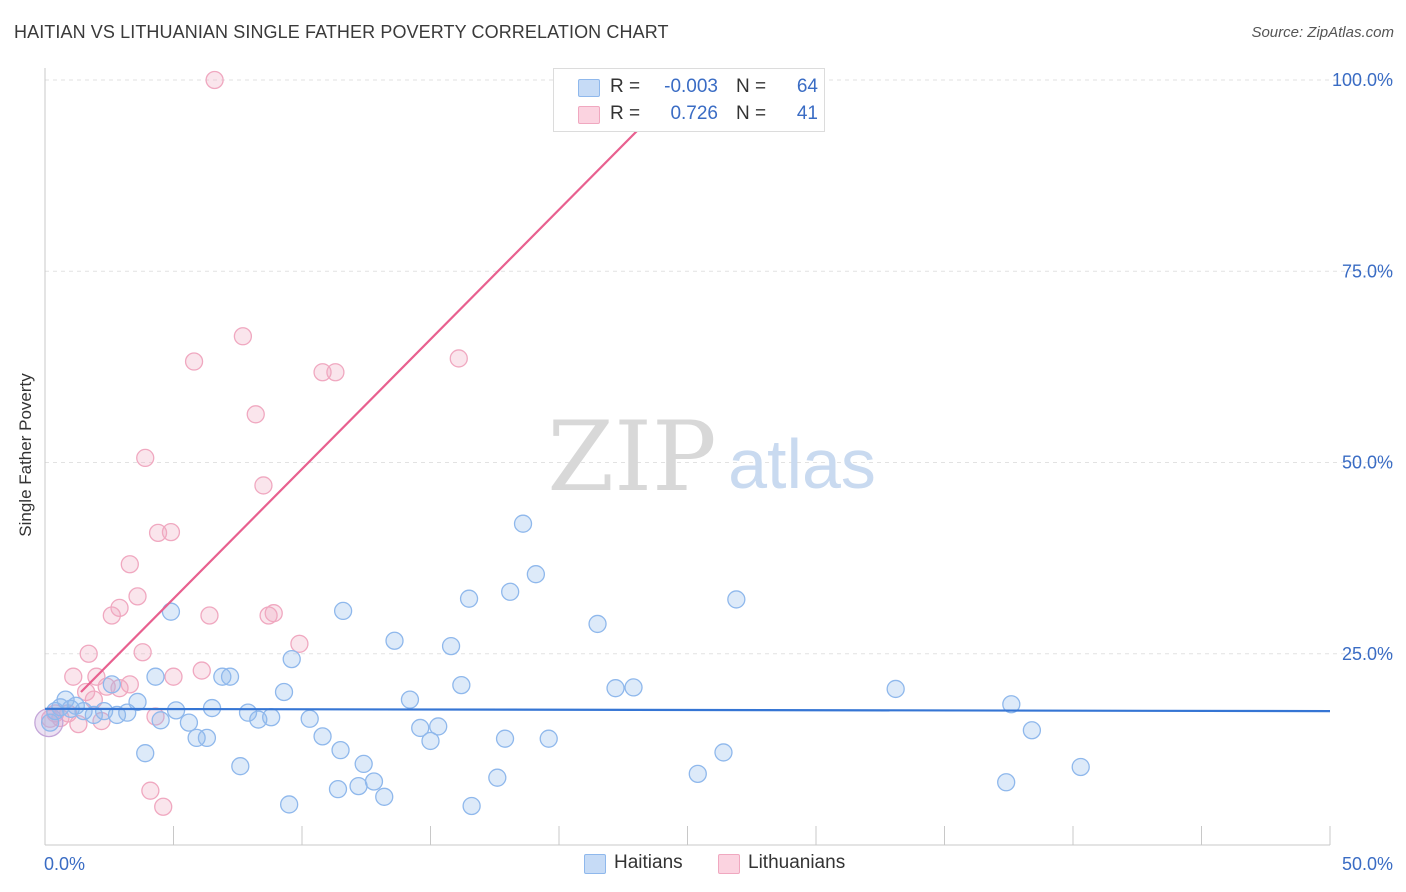 This screenshot has width=1406, height=892. What do you see at coordinates (694, 113) in the screenshot?
I see `r-value: 0.726` at bounding box center [694, 113].